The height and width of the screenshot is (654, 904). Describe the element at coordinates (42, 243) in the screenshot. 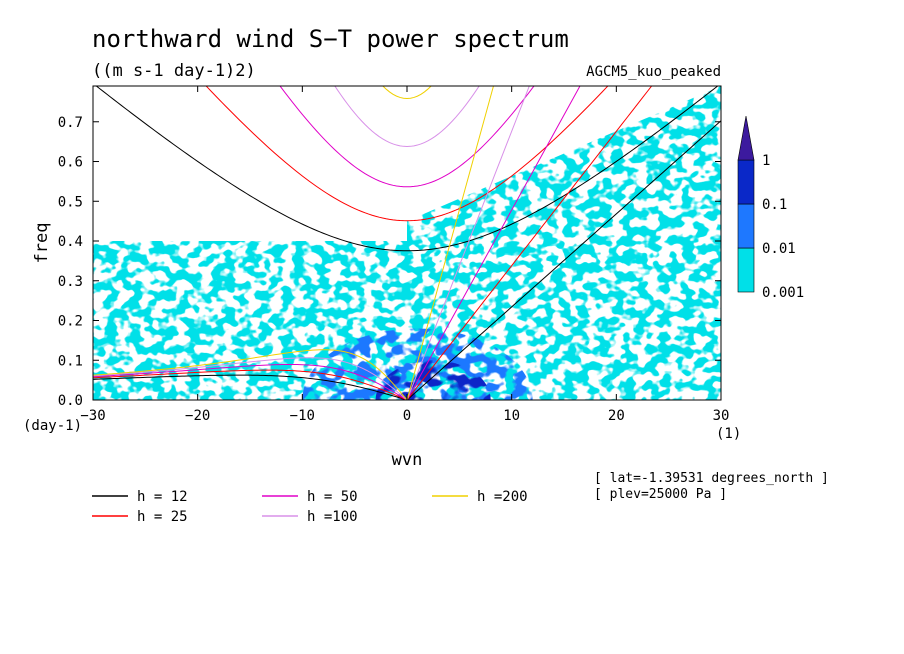

I see `y-axis-label: freq` at that location.